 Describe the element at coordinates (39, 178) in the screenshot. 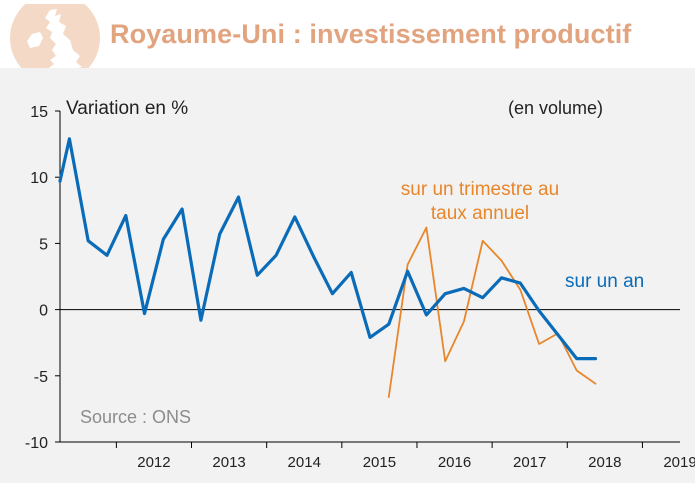

I see `y-tick-label: 10` at that location.